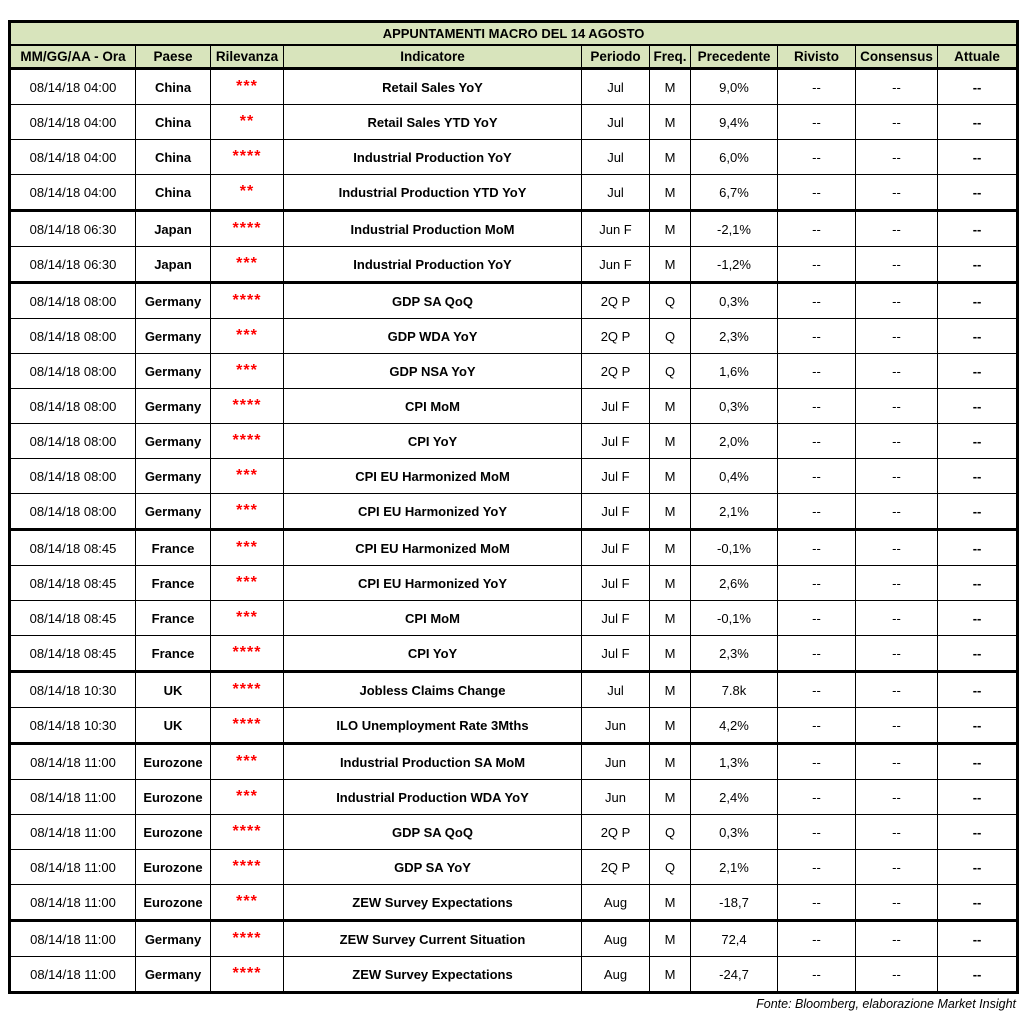 The height and width of the screenshot is (1011, 1025). Describe the element at coordinates (432, 867) in the screenshot. I see `cell-indicator: GDP SA YoY` at that location.